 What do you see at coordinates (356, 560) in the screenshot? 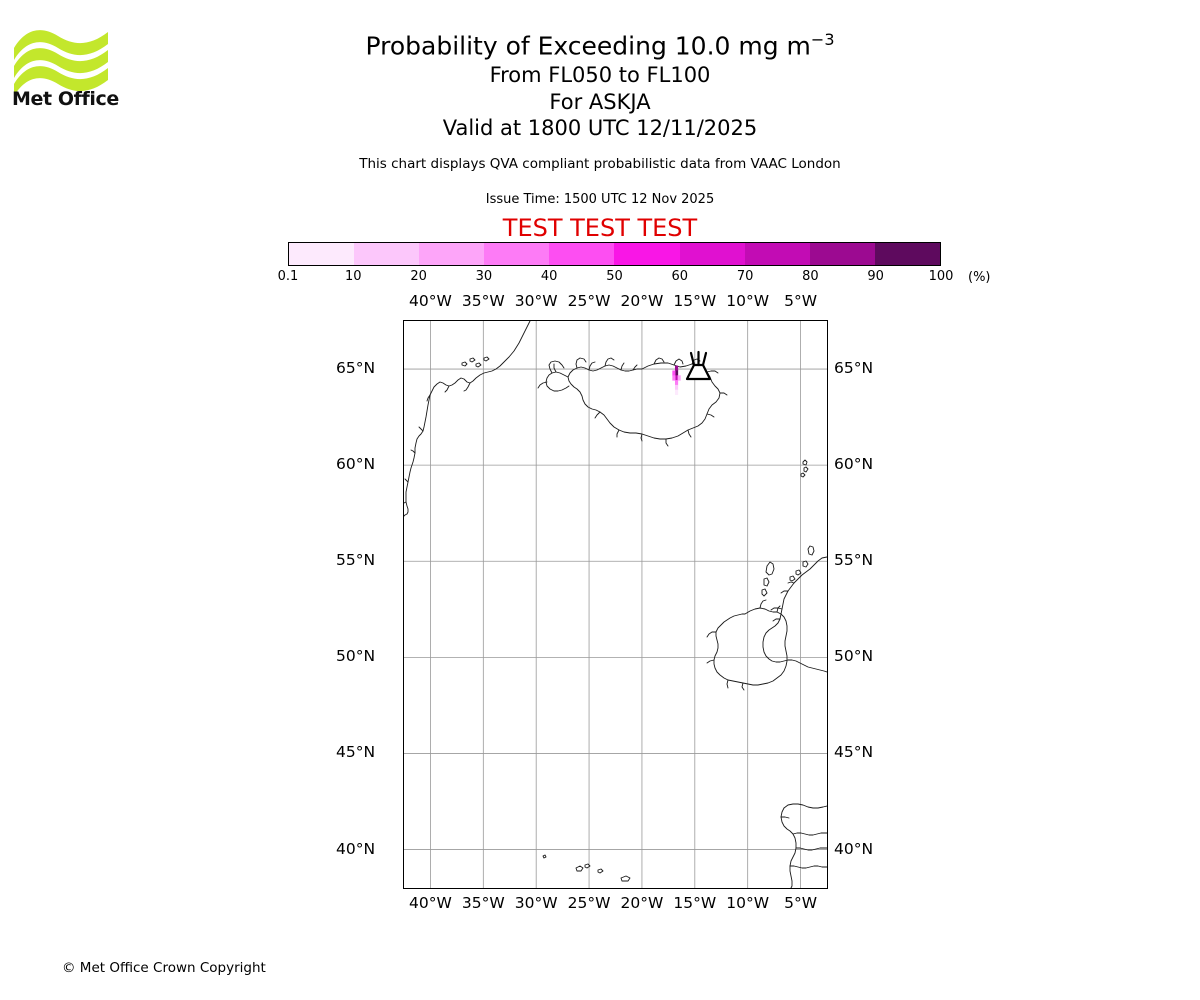
I see `lat-label-left-55°N: 55°N` at bounding box center [356, 560].